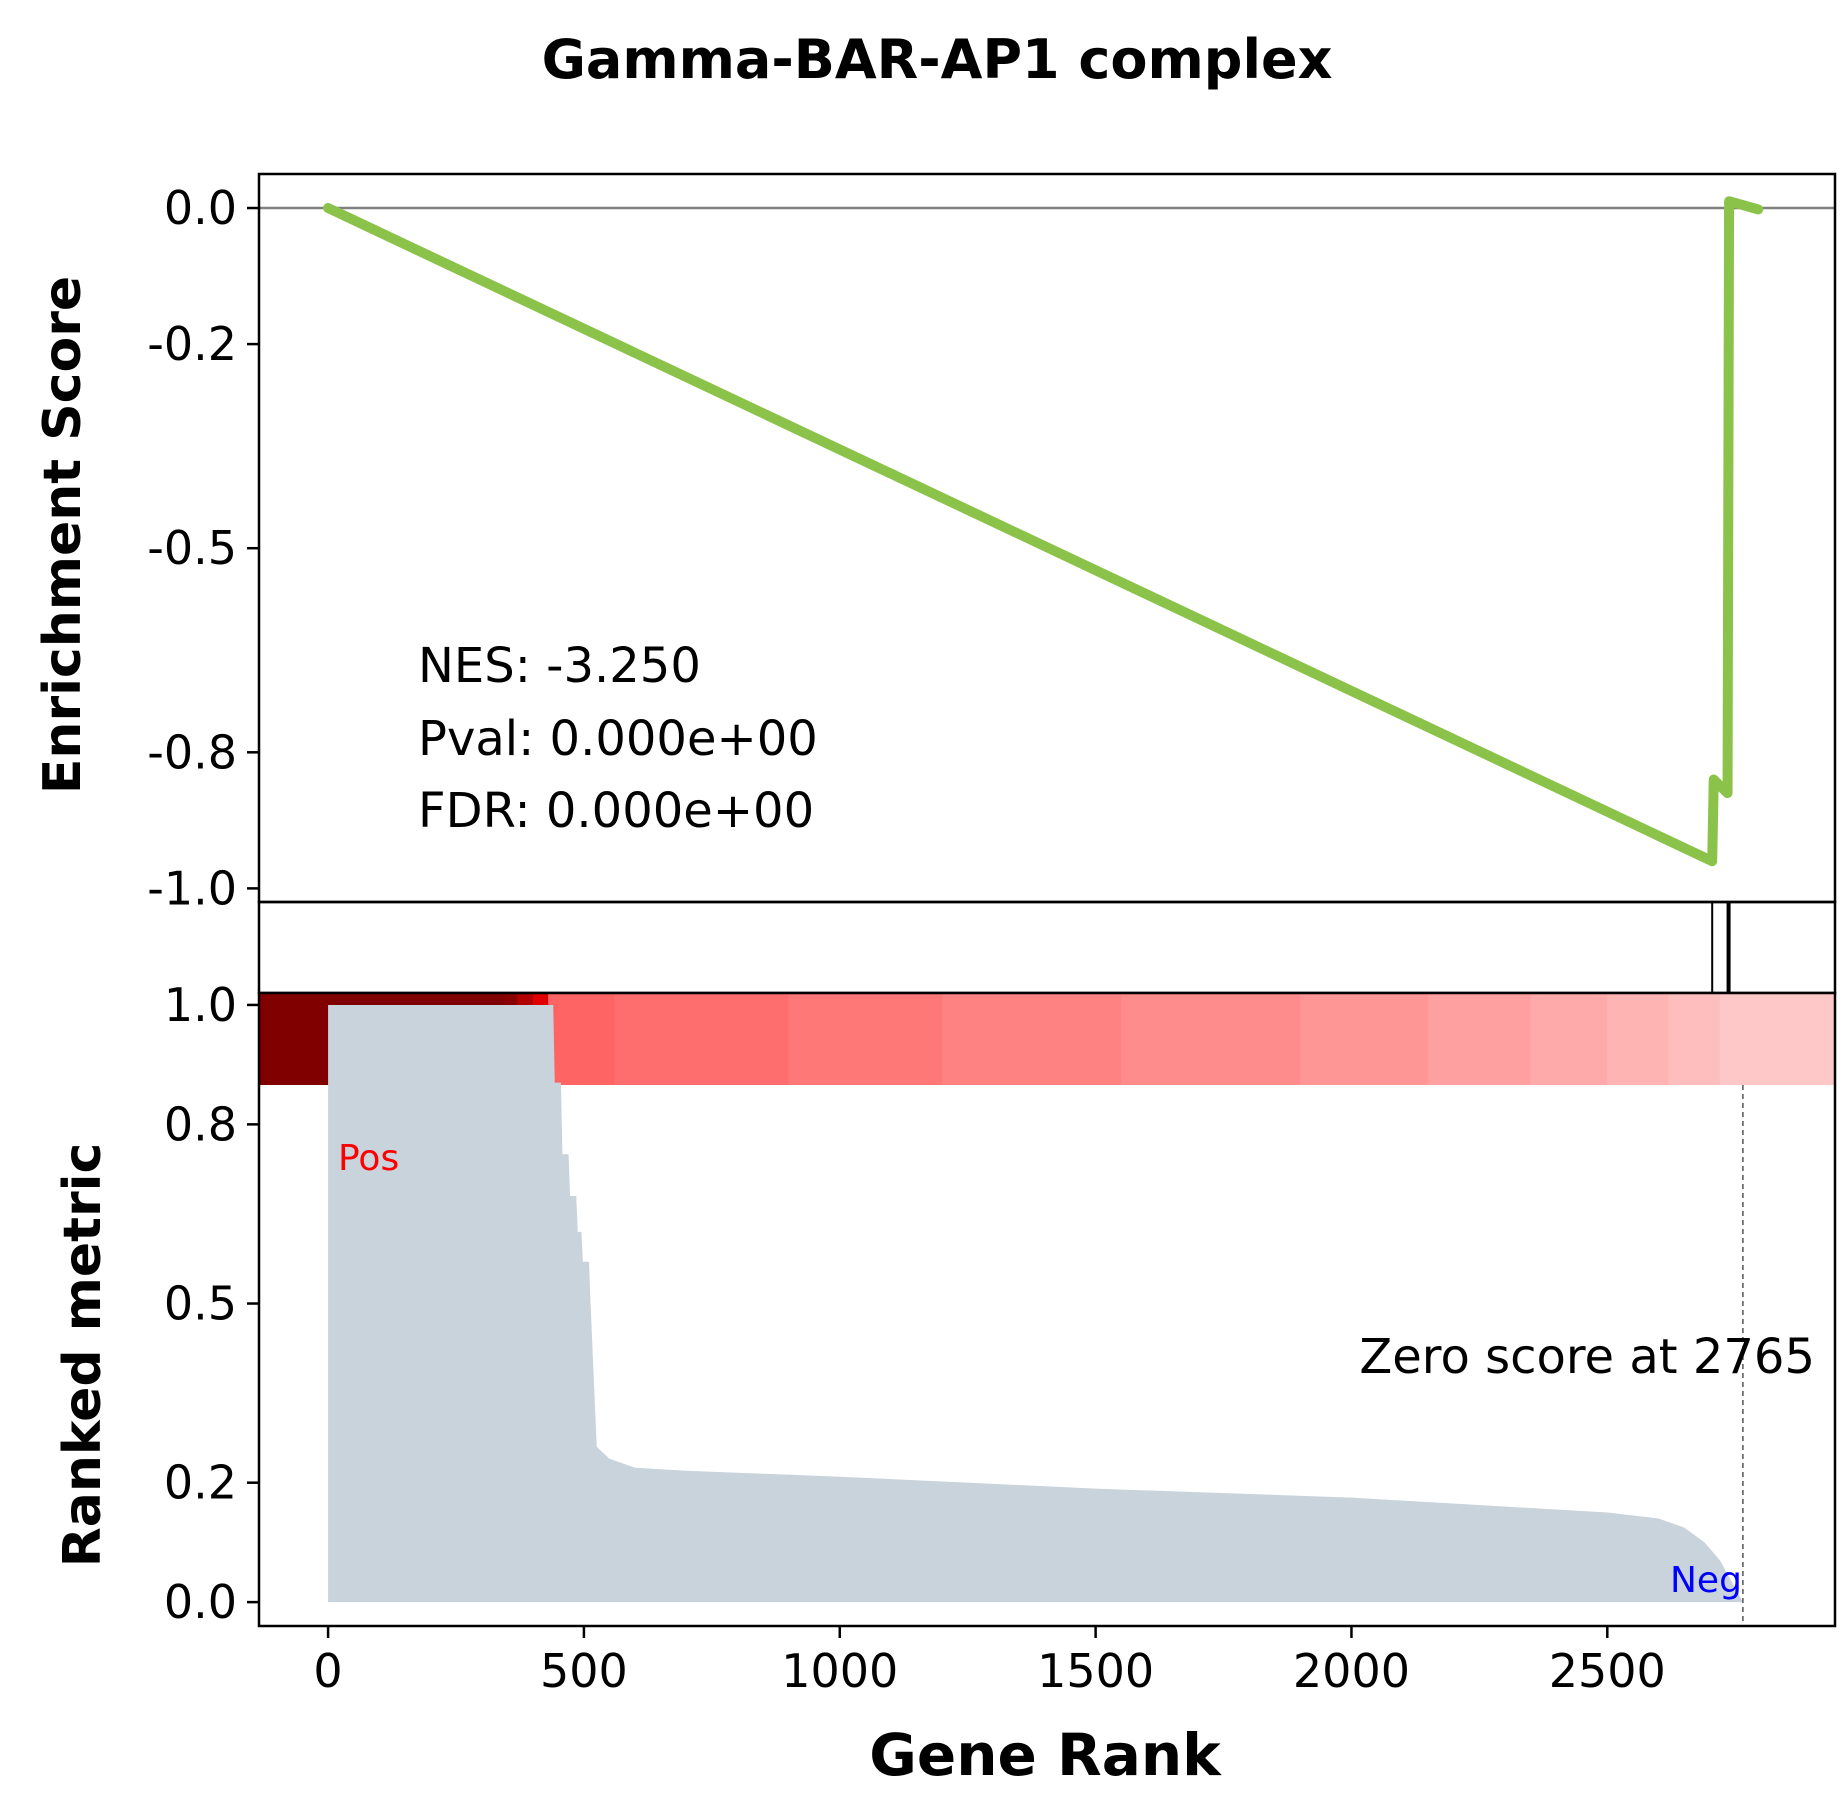 This screenshot has height=1812, width=1845. What do you see at coordinates (192, 548) in the screenshot?
I see `enrichment-y-tick-label: -0.5` at bounding box center [192, 548].